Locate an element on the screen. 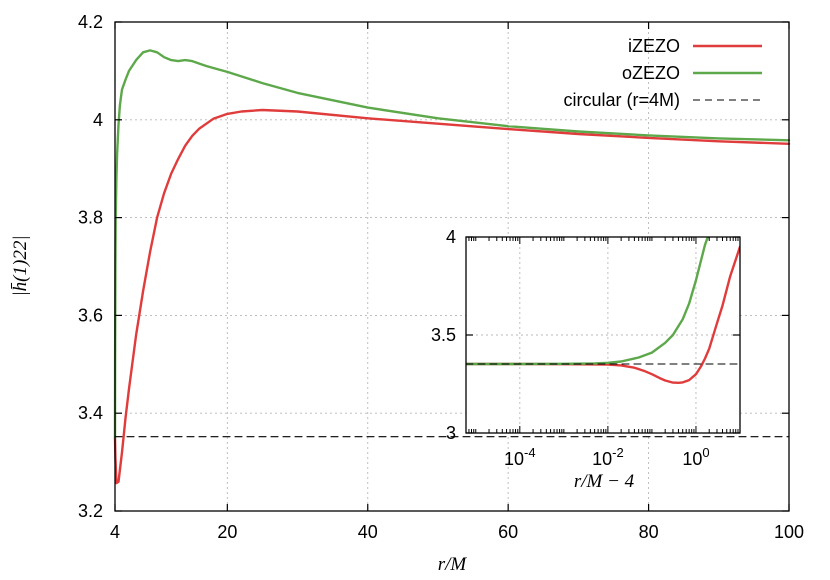 The image size is (830, 580). legend: iZEZO oZEZO circular (r=4M) is located at coordinates (662, 73).